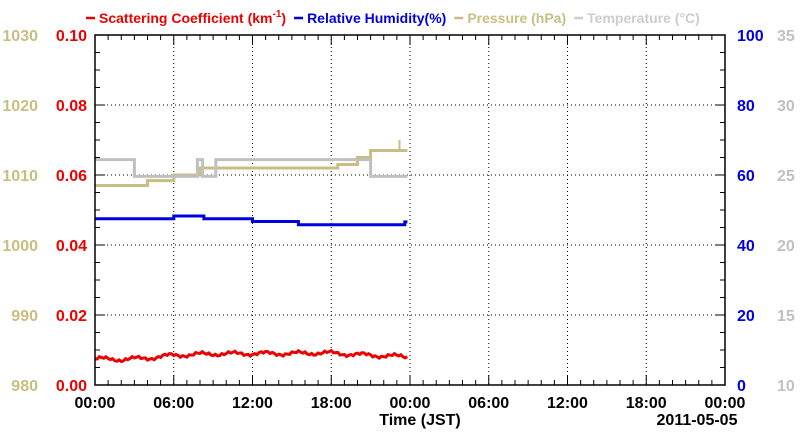 Image resolution: width=800 pixels, height=434 pixels. Describe the element at coordinates (746, 246) in the screenshot. I see `humidity-tick-label: 40` at that location.